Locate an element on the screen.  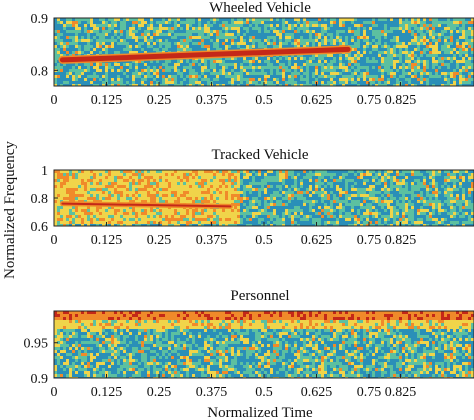
panel-title: Tracked Vehicle is located at coordinates (259, 155).